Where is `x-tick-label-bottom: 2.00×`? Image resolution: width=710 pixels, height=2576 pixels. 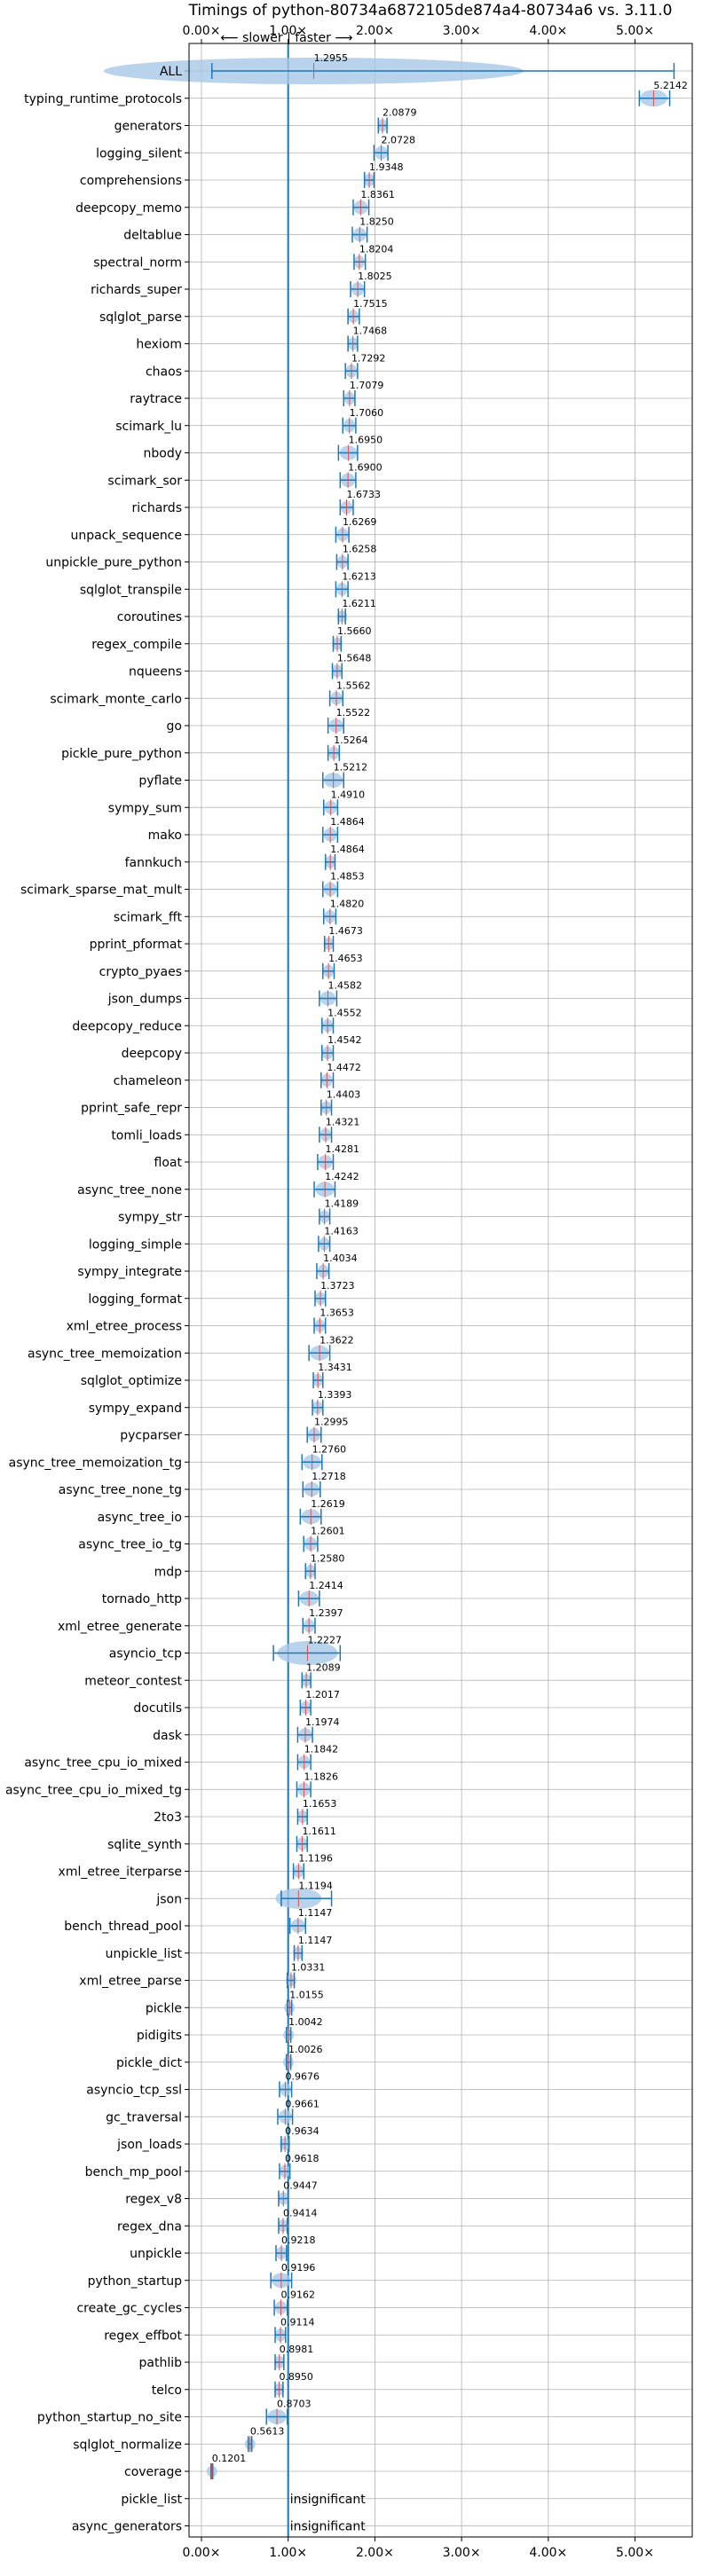 x-tick-label-bottom: 2.00× is located at coordinates (375, 2553).